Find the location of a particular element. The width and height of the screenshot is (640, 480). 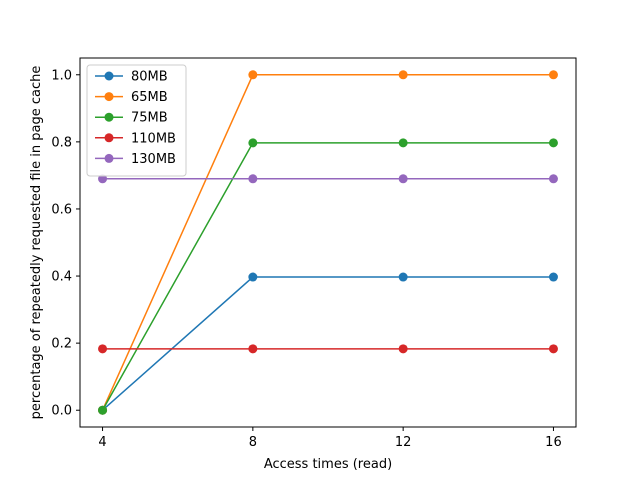

x-tick-label: 16 is located at coordinates (553, 442).